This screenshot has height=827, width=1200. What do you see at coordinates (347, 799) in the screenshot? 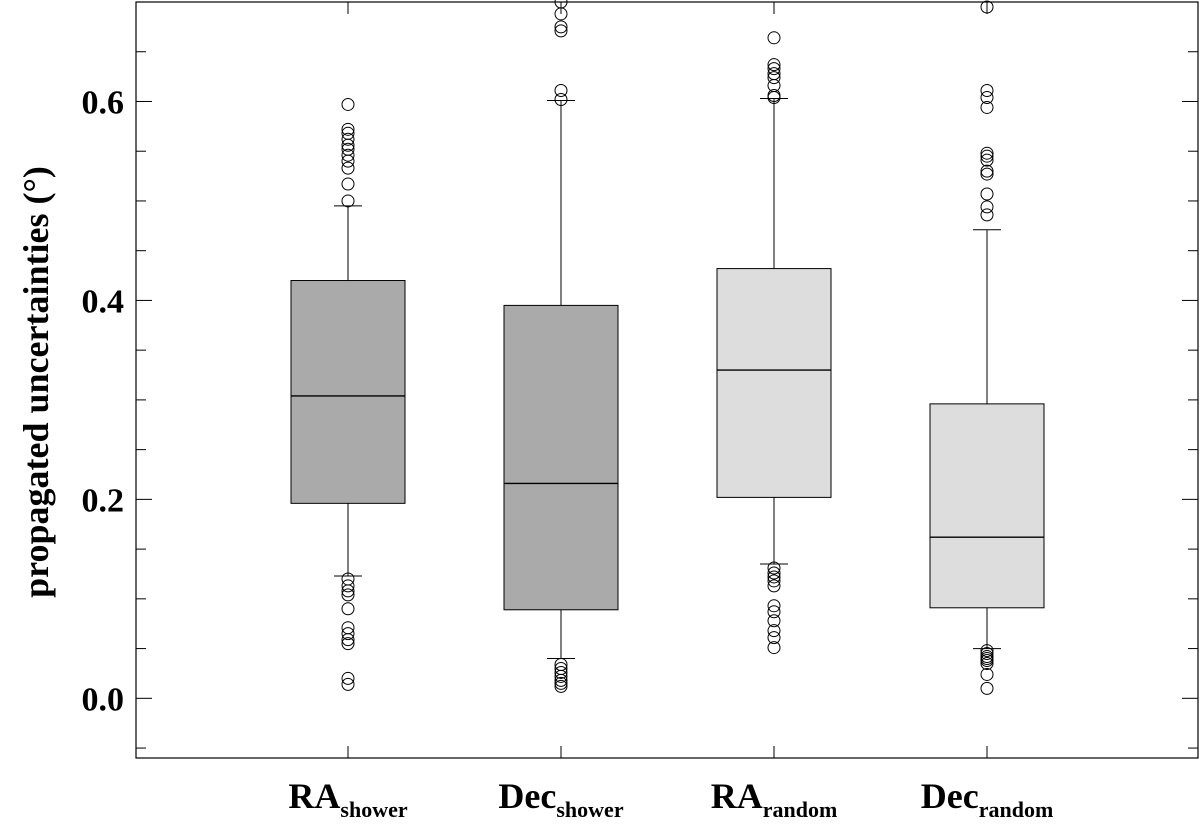
I see `x-category-label: RAshower` at bounding box center [347, 799].